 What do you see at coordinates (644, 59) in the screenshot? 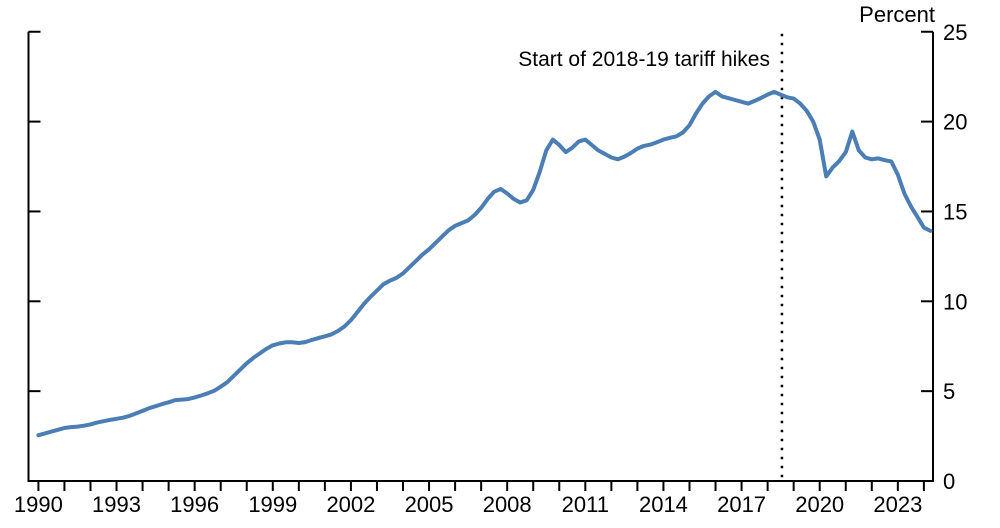
I see `tariff-hikes-annotation: Start of 2018-19 tariff hikes` at bounding box center [644, 59].